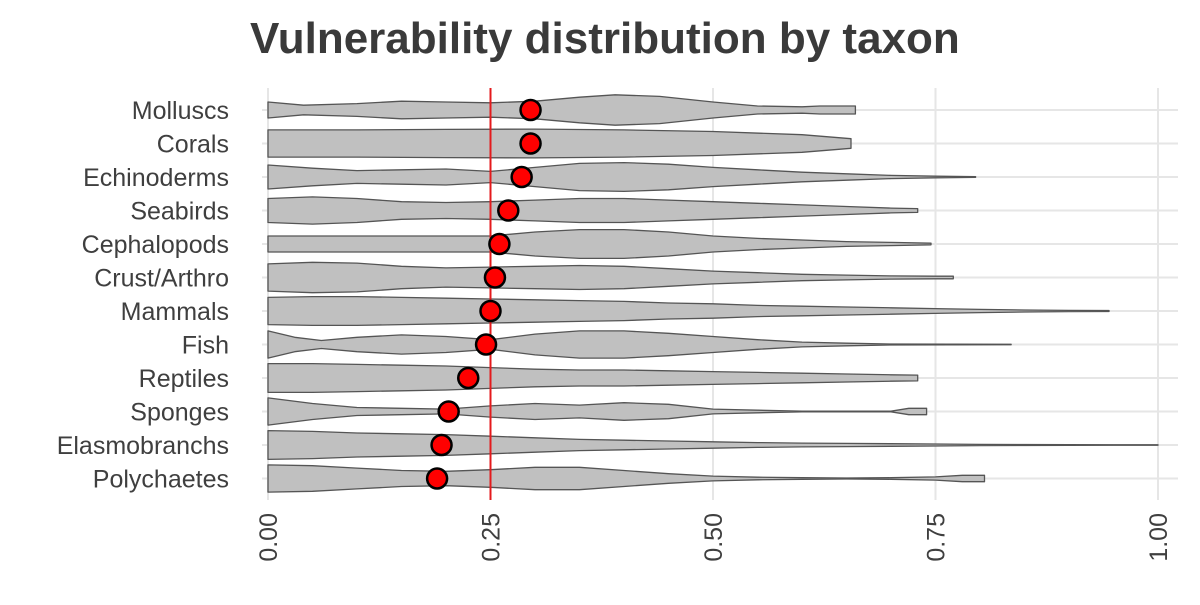 The width and height of the screenshot is (1200, 605). Describe the element at coordinates (610, 277) in the screenshot. I see `violin-crust-arthro` at that location.